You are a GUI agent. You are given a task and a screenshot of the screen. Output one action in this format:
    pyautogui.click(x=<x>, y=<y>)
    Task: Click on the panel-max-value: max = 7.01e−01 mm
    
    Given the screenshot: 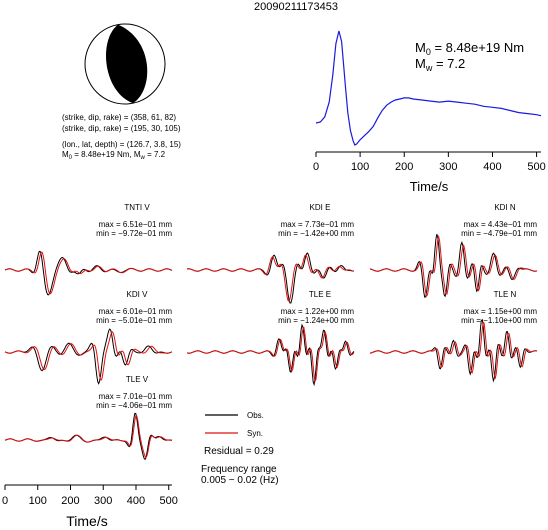 What is the action you would take?
    pyautogui.click(x=136, y=396)
    